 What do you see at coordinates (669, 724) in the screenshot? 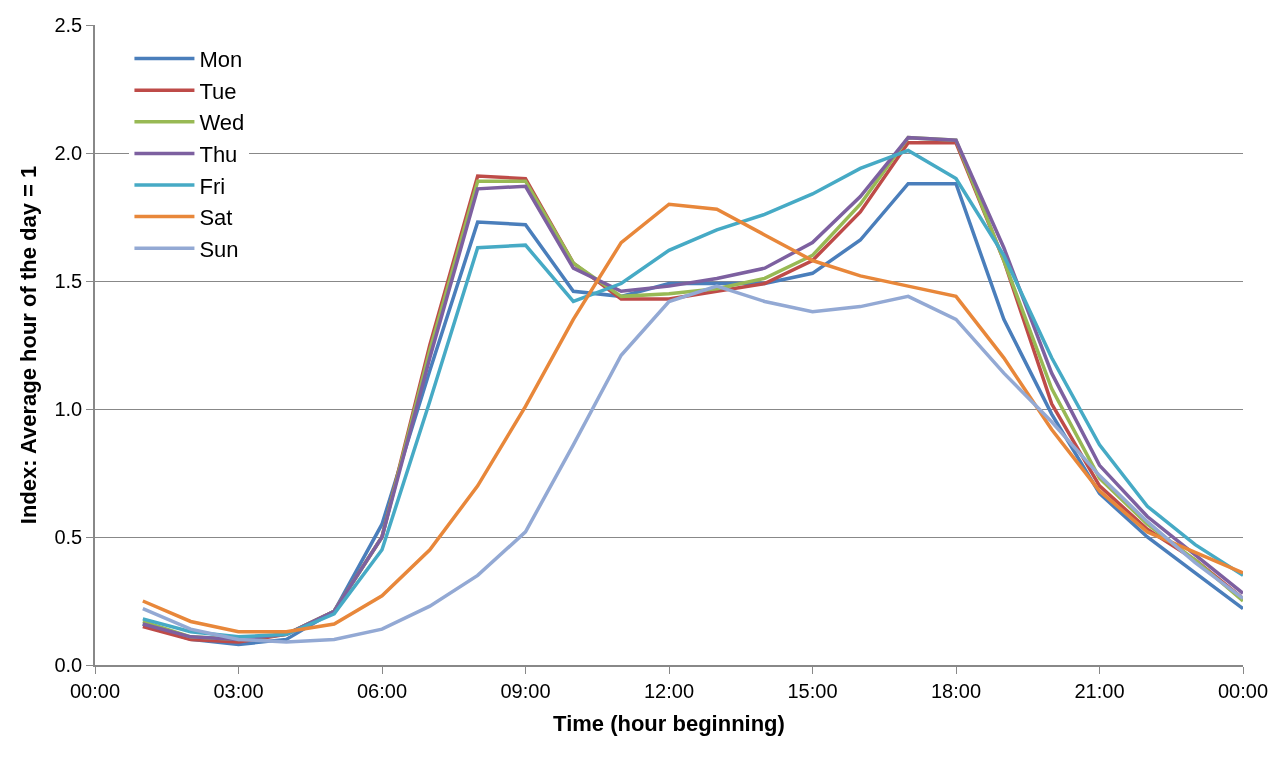
I see `x-axis-title: Time (hour beginning)` at bounding box center [669, 724].